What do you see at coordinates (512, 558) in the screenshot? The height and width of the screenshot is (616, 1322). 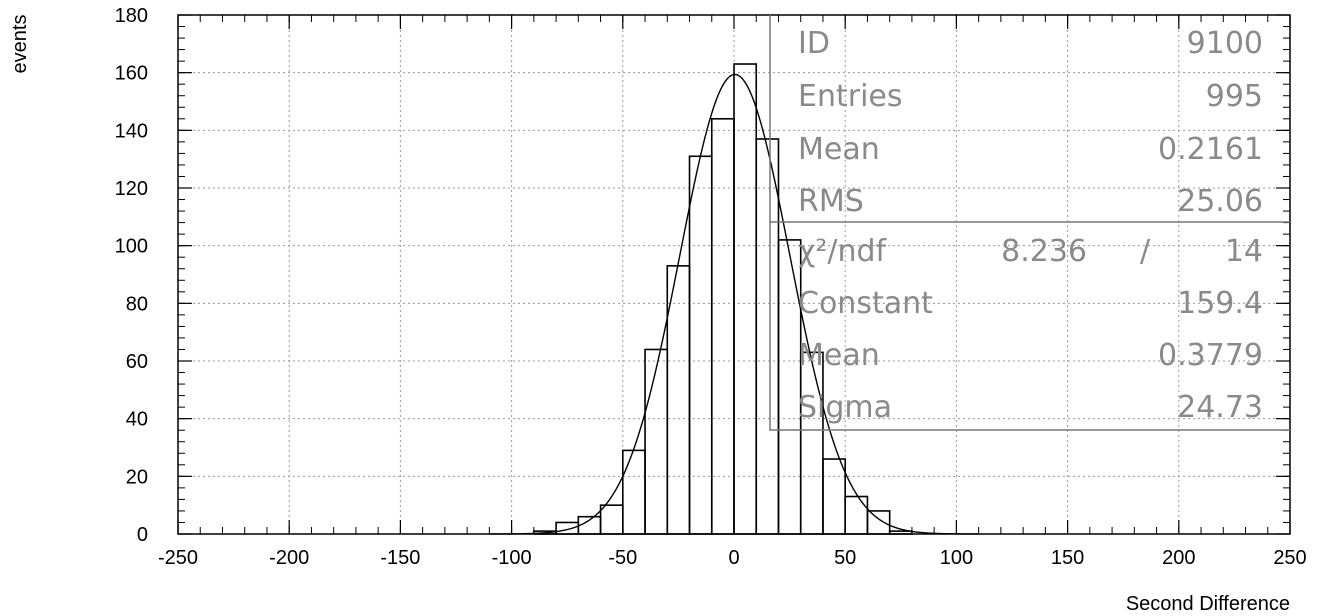 I see `x-tick-label: -100` at bounding box center [512, 558].